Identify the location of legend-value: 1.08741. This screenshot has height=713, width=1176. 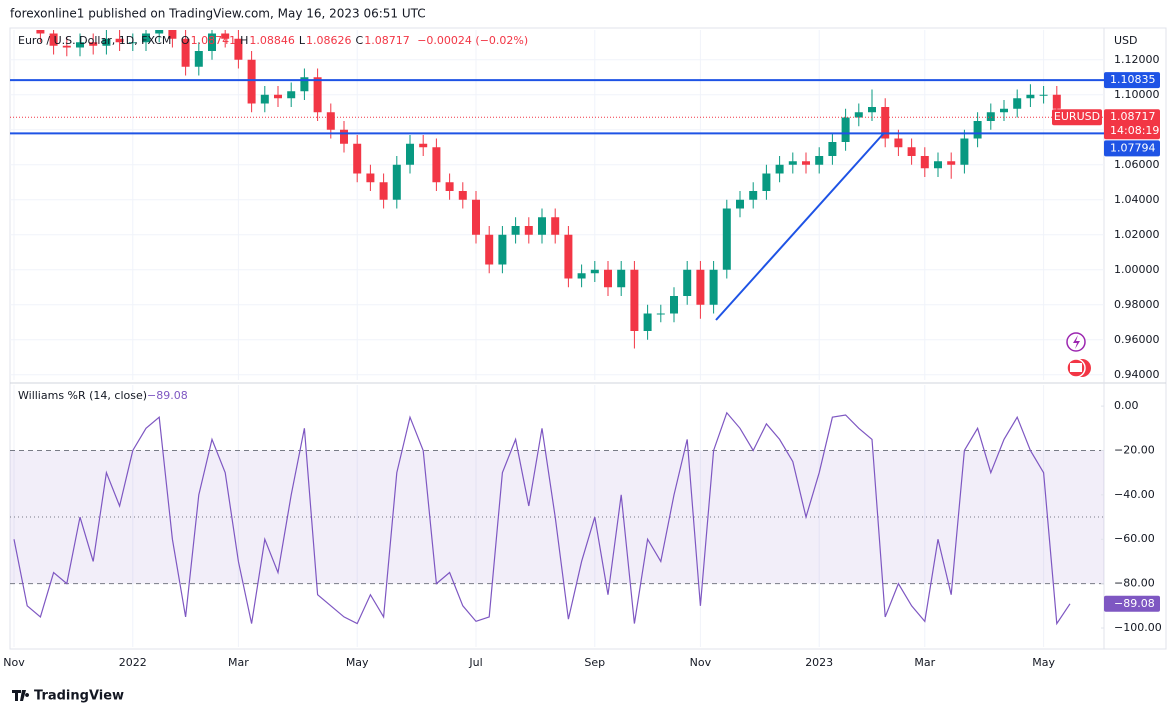
(213, 40).